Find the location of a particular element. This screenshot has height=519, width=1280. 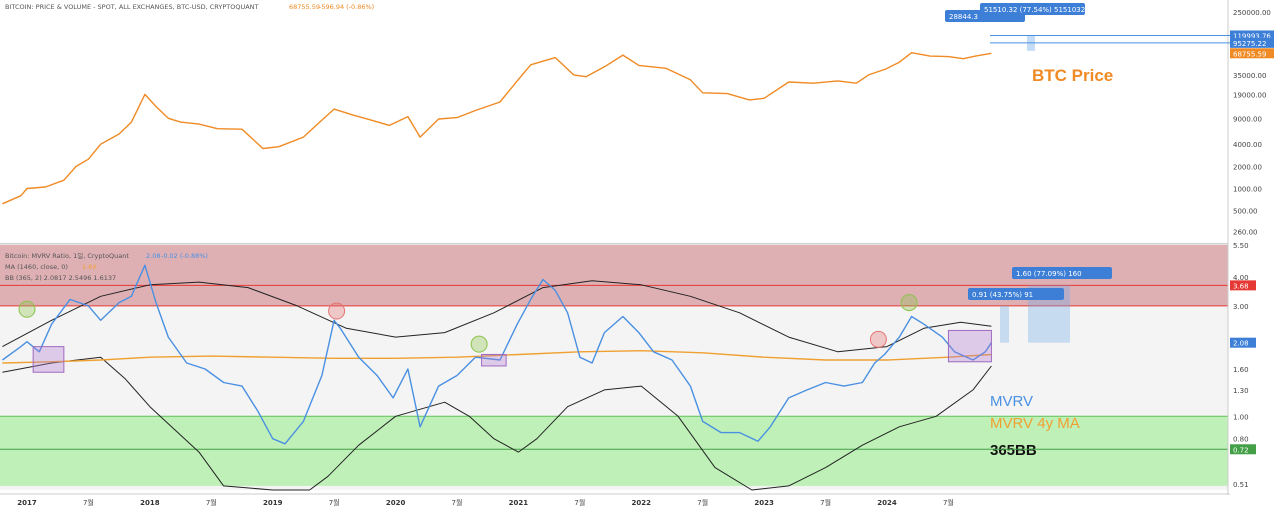

top-tick-label-2: 95275.22 is located at coordinates (1249, 44).